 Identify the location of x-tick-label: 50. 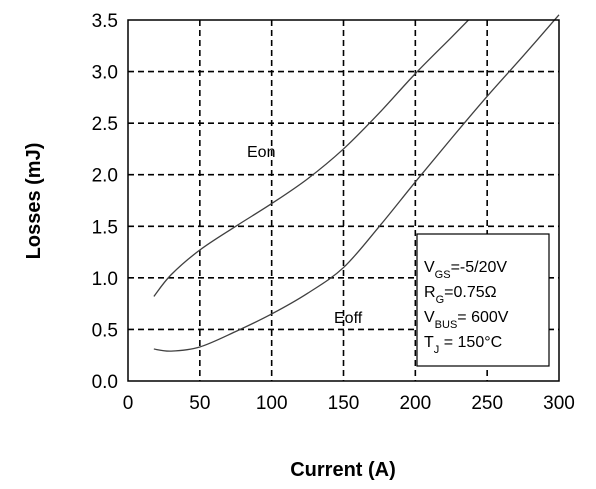
(199, 403).